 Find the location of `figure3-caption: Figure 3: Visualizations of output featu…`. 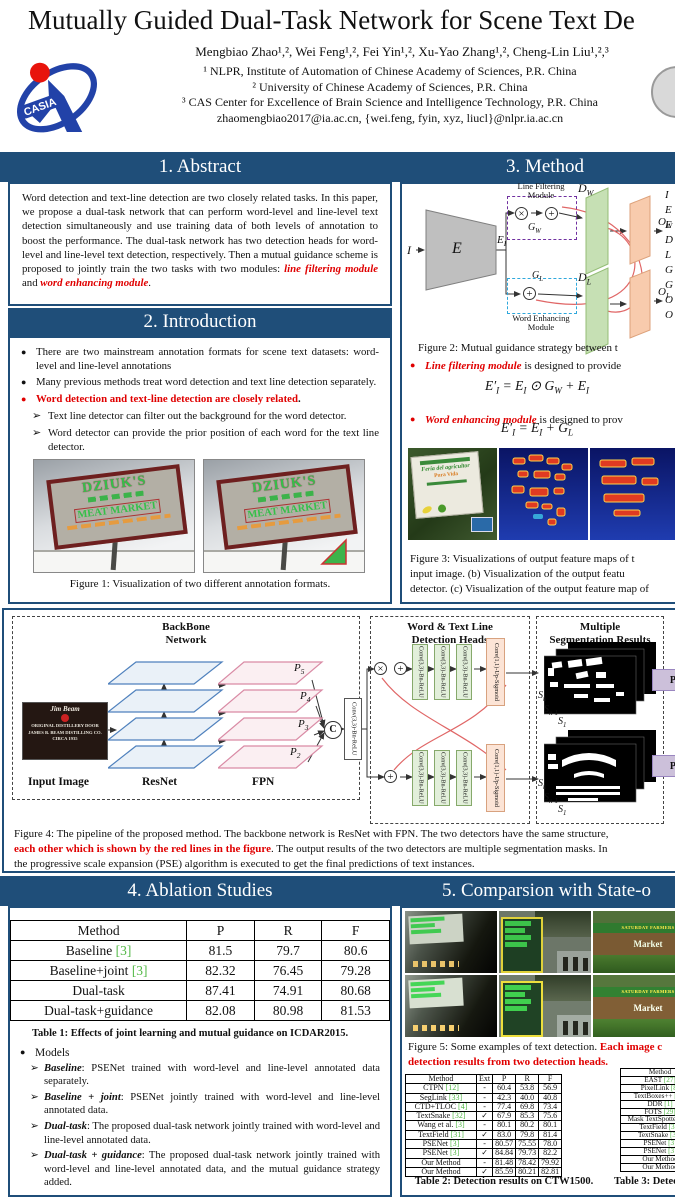

figure3-caption: Figure 3: Visualizations of output featu… is located at coordinates (542, 574).